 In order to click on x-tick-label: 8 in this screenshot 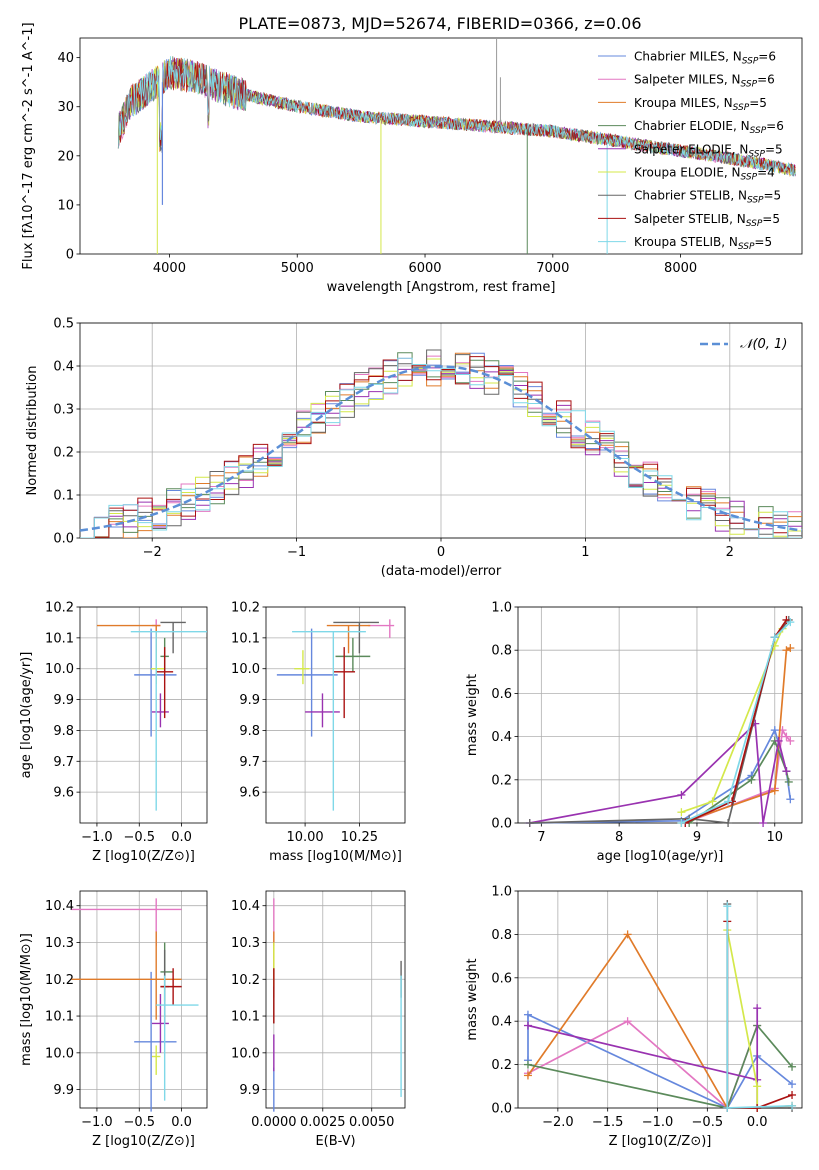, I will do `click(619, 837)`.